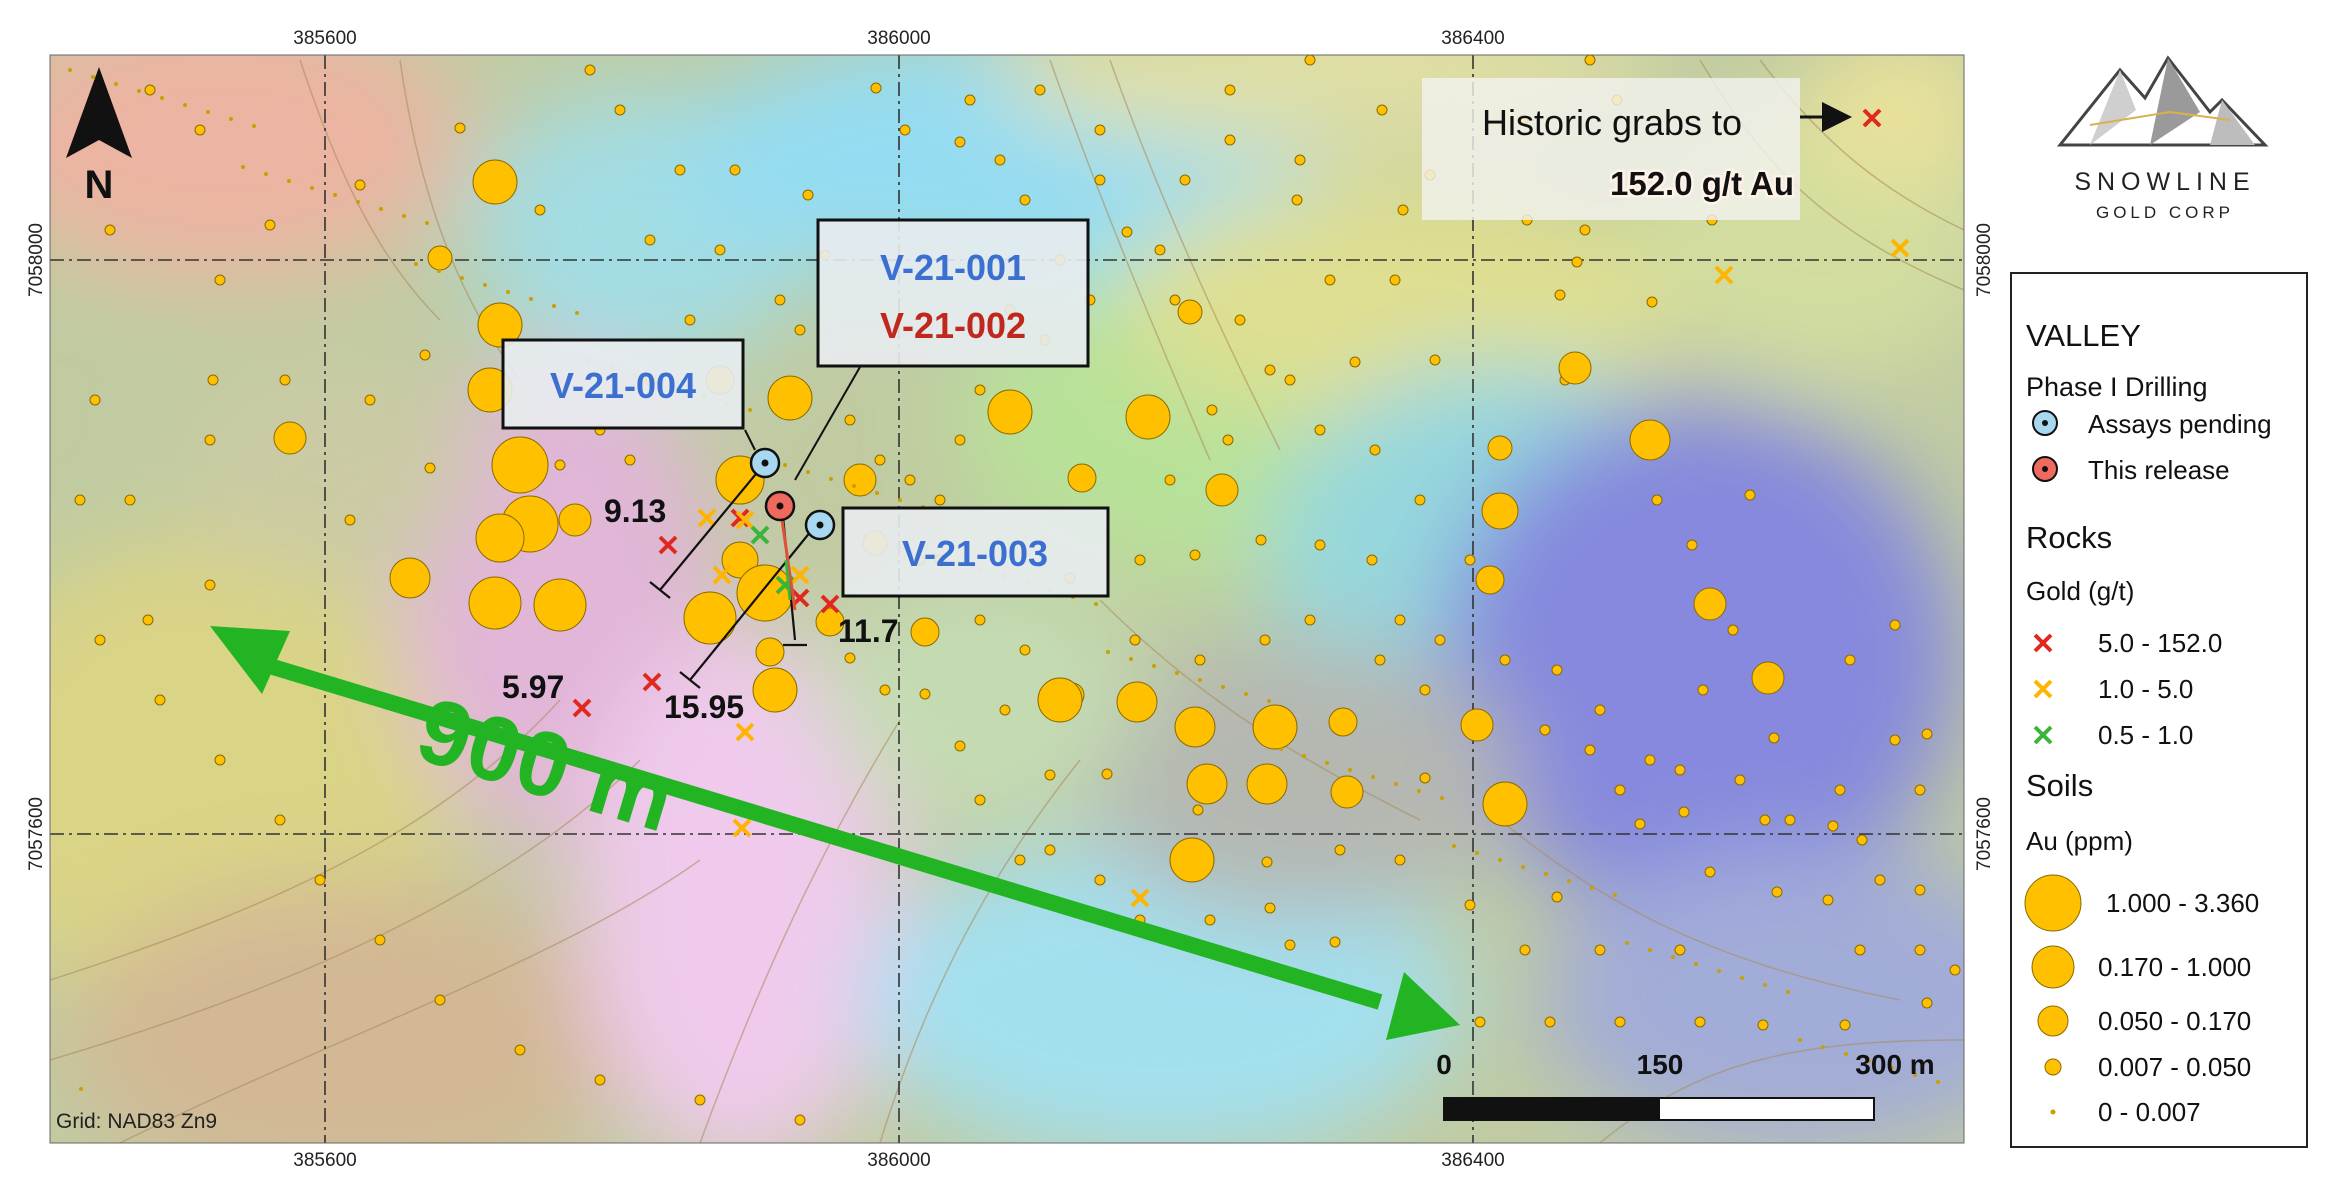 This screenshot has height=1178, width=2326. I want to click on scale-label-150: 150, so click(1660, 1064).